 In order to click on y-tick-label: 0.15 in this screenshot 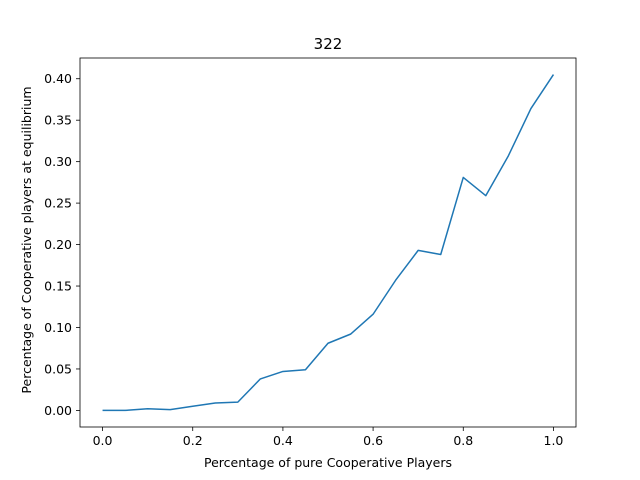, I will do `click(58, 286)`.